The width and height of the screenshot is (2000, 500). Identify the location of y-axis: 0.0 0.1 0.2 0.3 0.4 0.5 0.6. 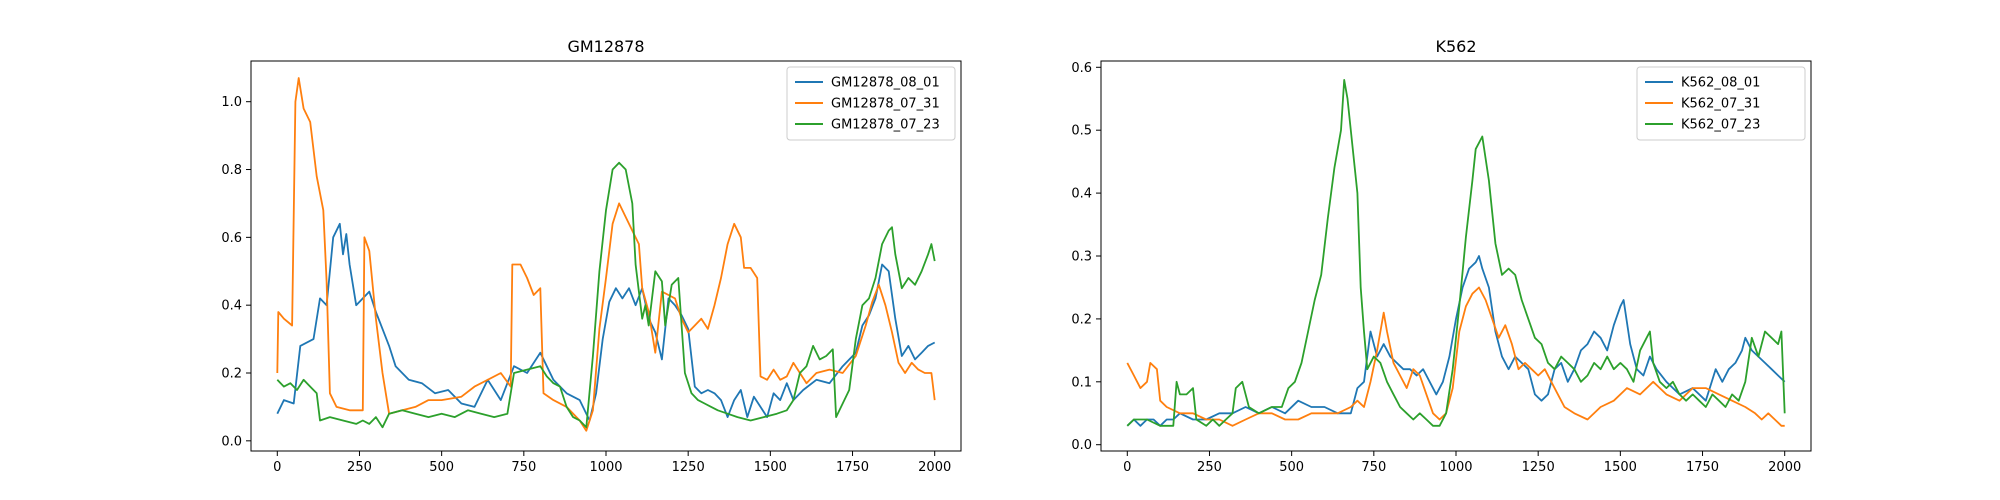
(1086, 257).